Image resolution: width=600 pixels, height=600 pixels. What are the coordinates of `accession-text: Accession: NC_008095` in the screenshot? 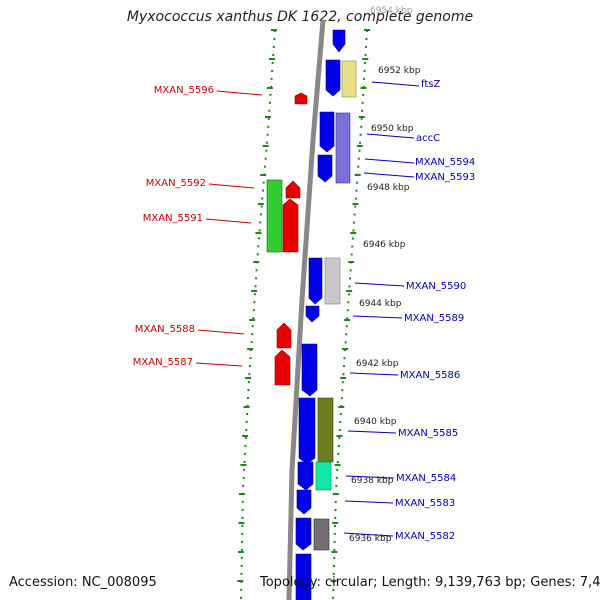 It's located at (83, 582).